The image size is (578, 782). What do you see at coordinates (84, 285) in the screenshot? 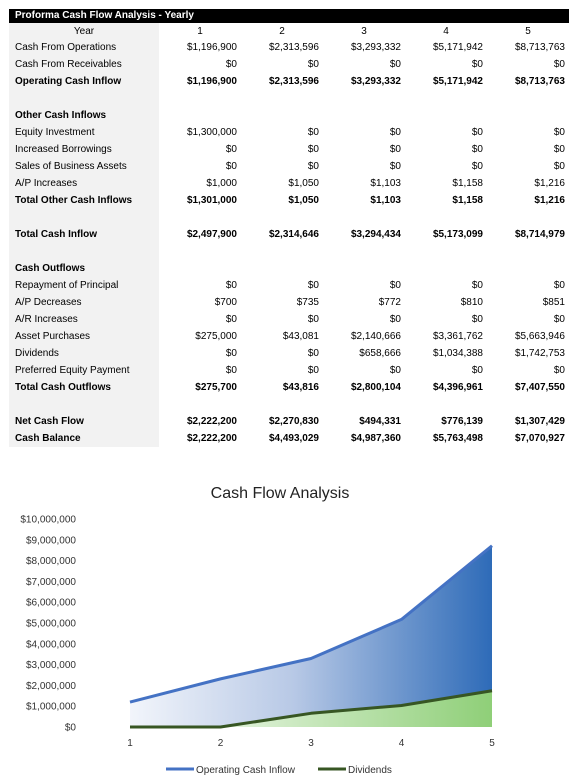
I see `row-label: Repayment of Principal` at bounding box center [84, 285].